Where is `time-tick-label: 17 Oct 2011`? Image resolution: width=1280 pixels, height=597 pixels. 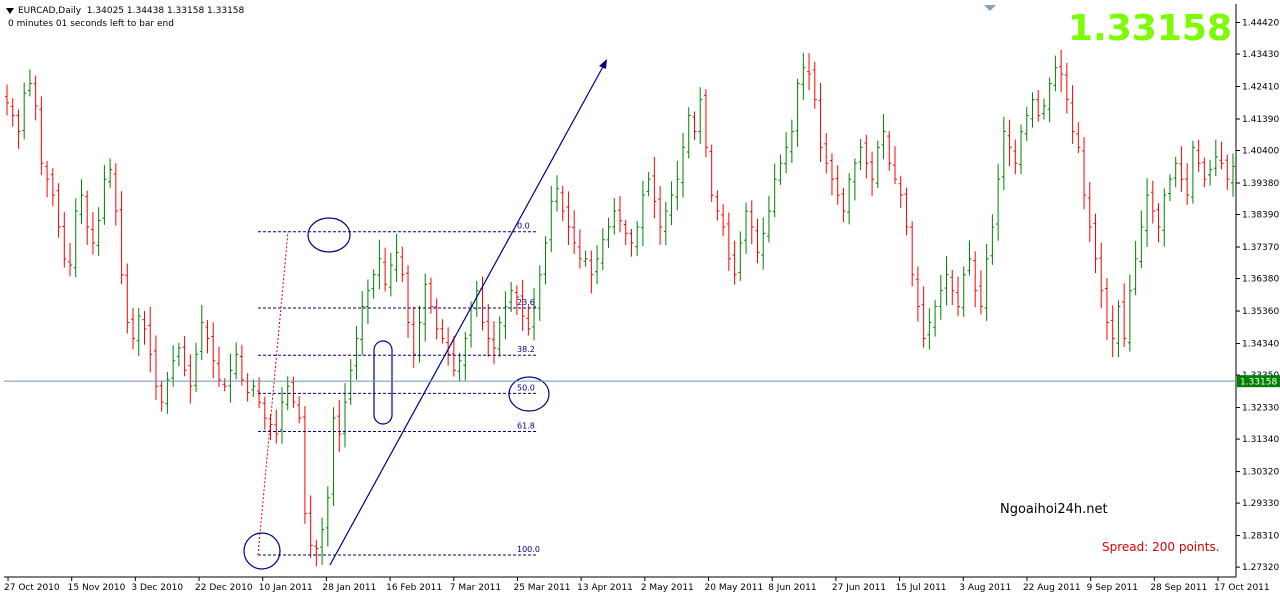
time-tick-label: 17 Oct 2011 is located at coordinates (1242, 588).